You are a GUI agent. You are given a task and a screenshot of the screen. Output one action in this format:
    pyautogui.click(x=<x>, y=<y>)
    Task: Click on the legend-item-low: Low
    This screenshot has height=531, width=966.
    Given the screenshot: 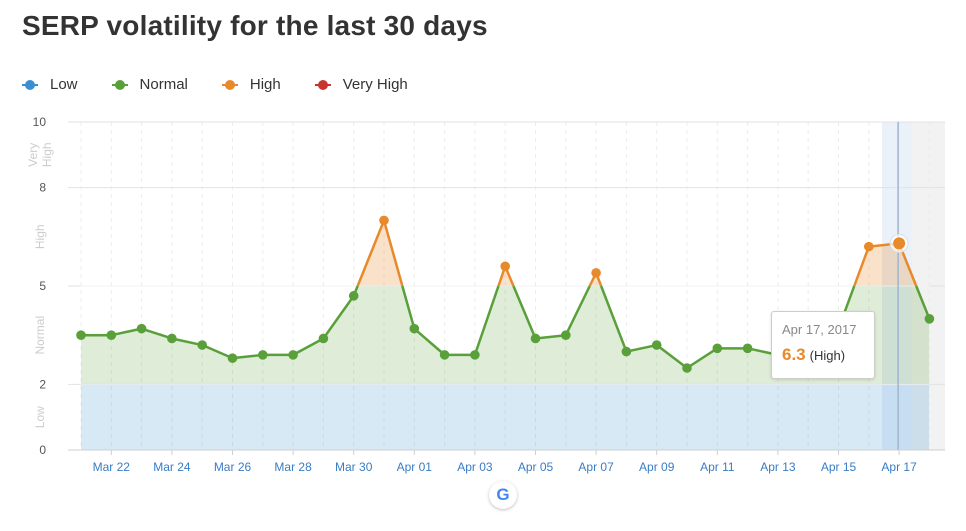 What is the action you would take?
    pyautogui.click(x=50, y=84)
    